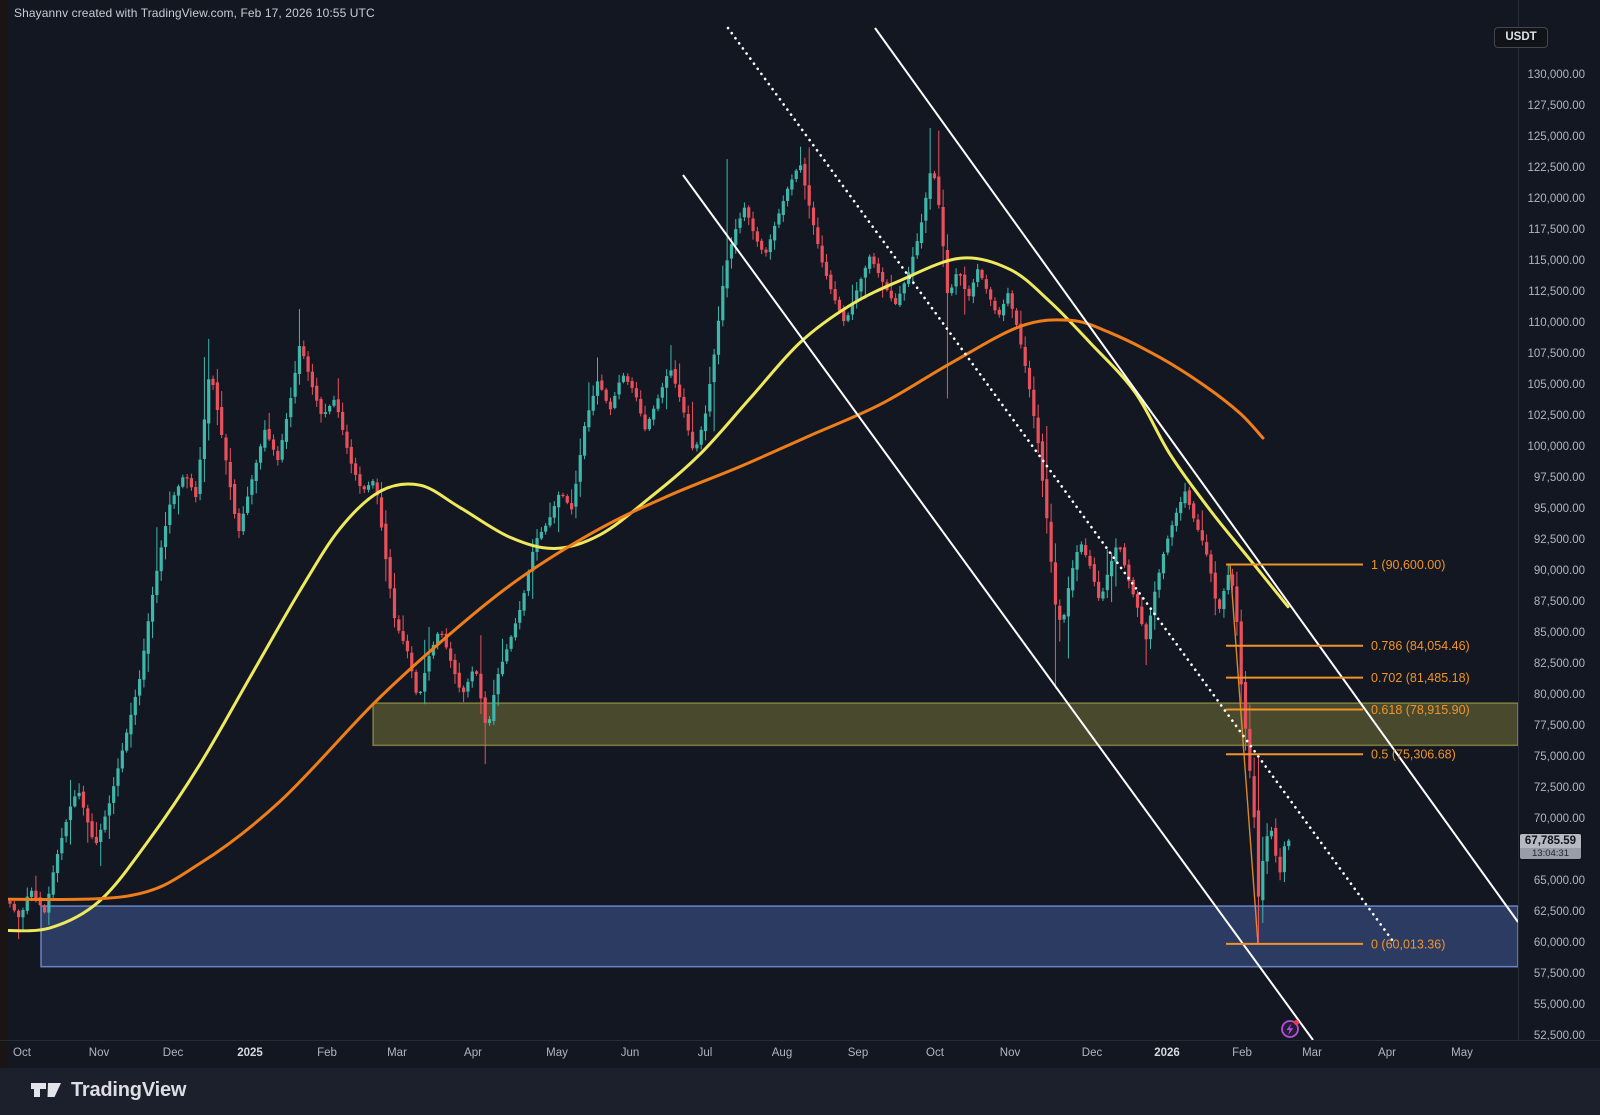 The image size is (1600, 1115). Describe the element at coordinates (1556, 106) in the screenshot. I see `price-tick-label: 127,500.00` at that location.